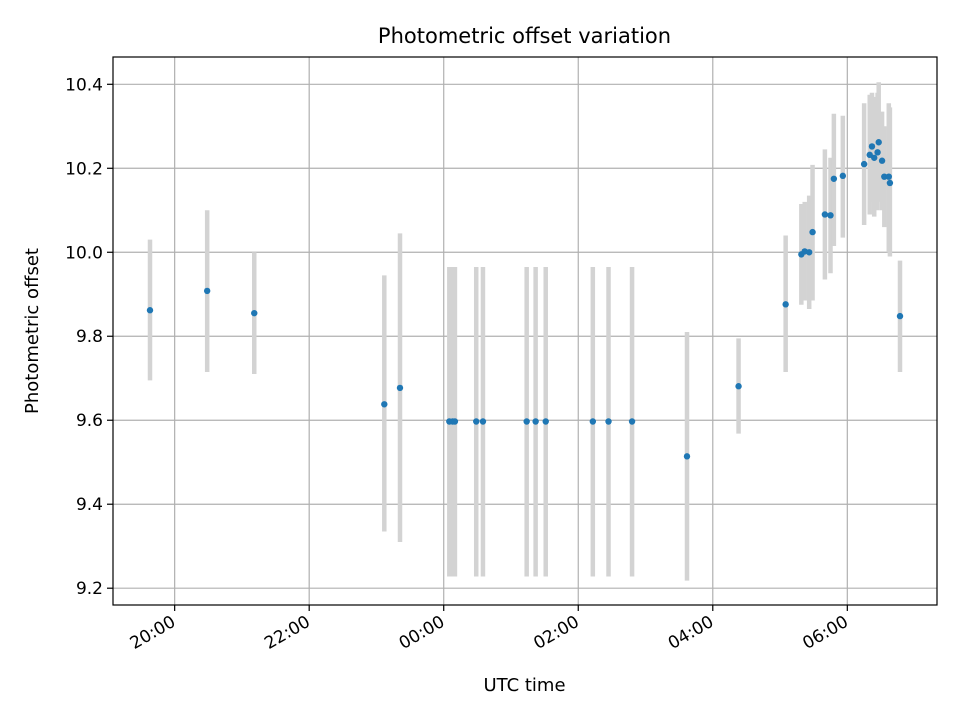 This screenshot has width=960, height=720. I want to click on x-axis-label: UTC time, so click(524, 685).